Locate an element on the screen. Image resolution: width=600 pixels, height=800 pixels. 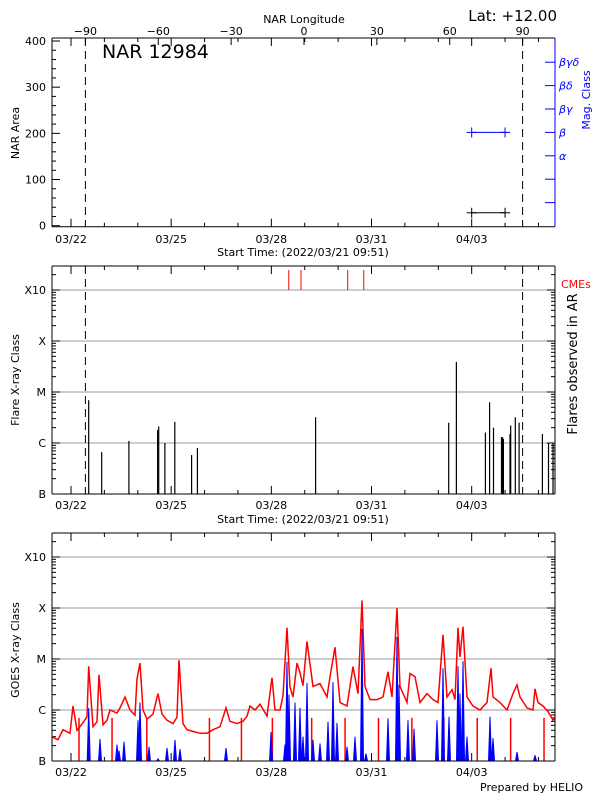
prepared-by-credit: Prepared by HELIO is located at coordinates (531, 787).